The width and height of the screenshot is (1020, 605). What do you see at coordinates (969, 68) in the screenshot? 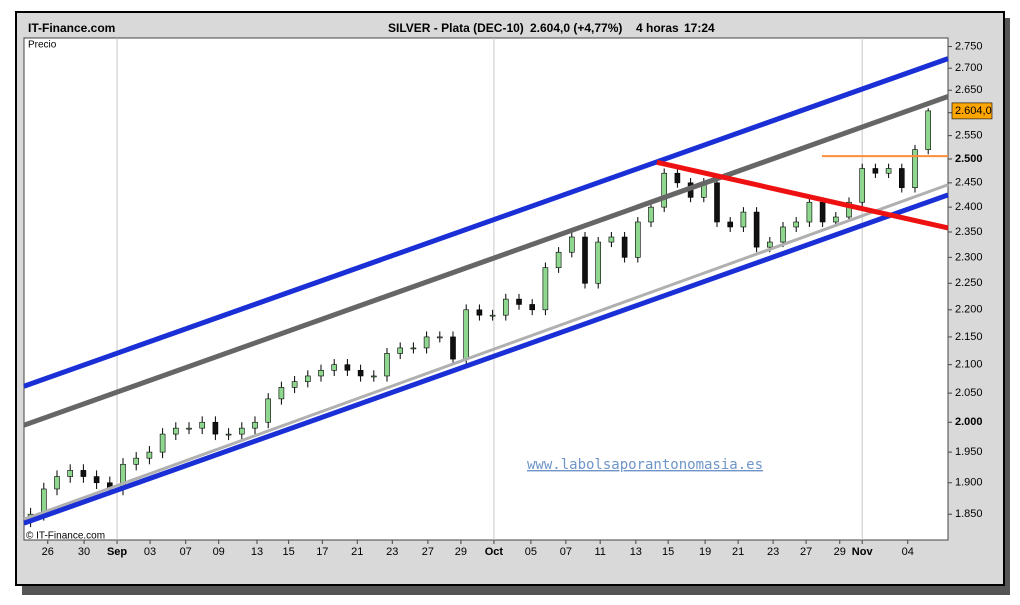
I see `y-tick-label: 2.700` at bounding box center [969, 68].